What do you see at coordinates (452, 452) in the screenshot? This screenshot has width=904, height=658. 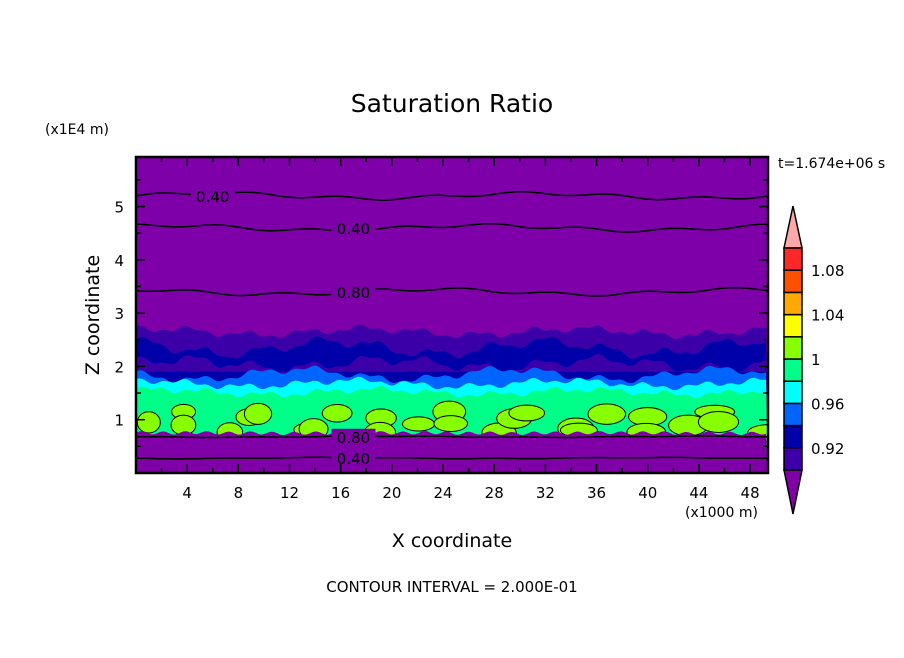 I see `band-below-0.90` at bounding box center [452, 452].